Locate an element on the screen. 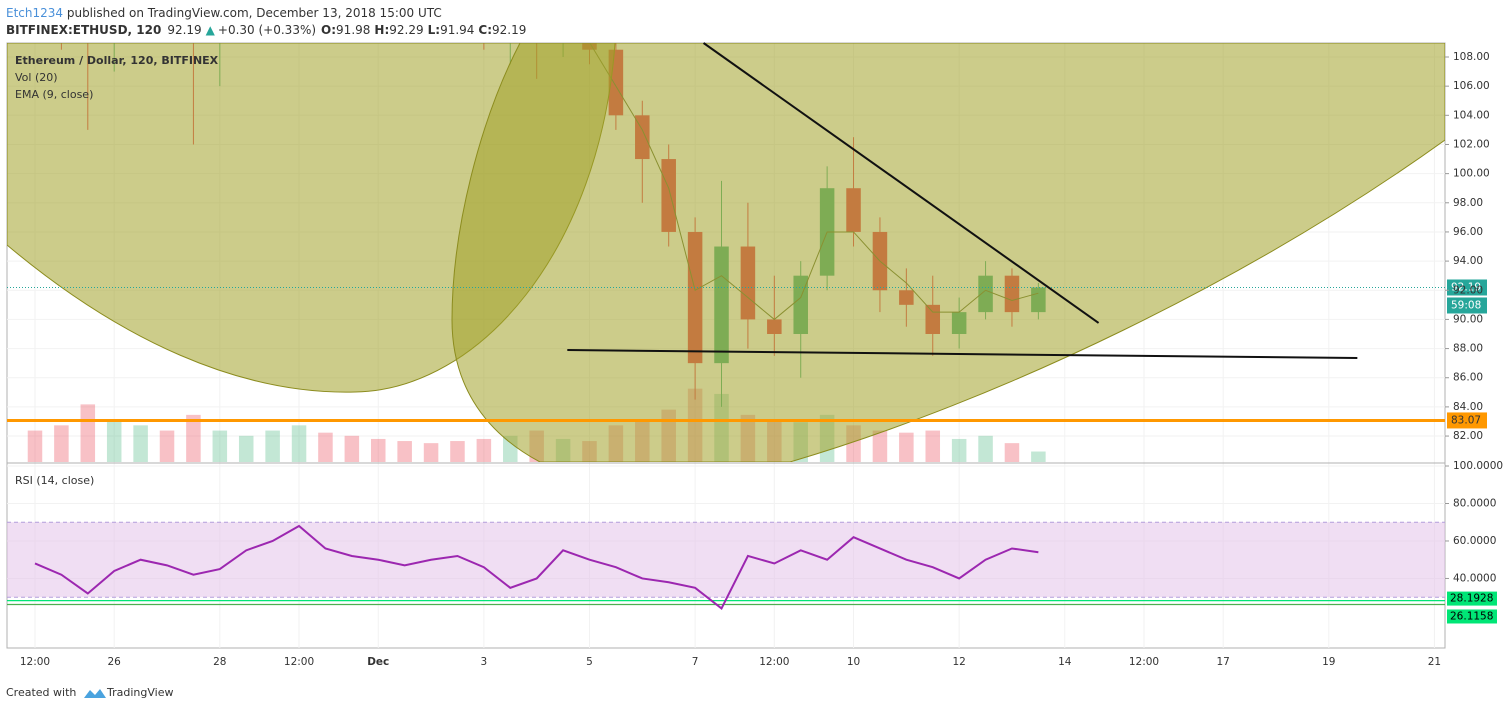 This screenshot has width=1508, height=711. x-tick-label: 19 is located at coordinates (1328, 662).